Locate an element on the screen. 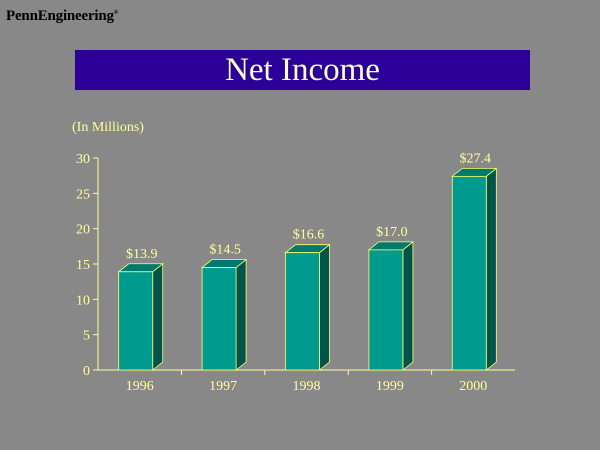 The image size is (600, 450). units-label: (In Millions) is located at coordinates (108, 127).